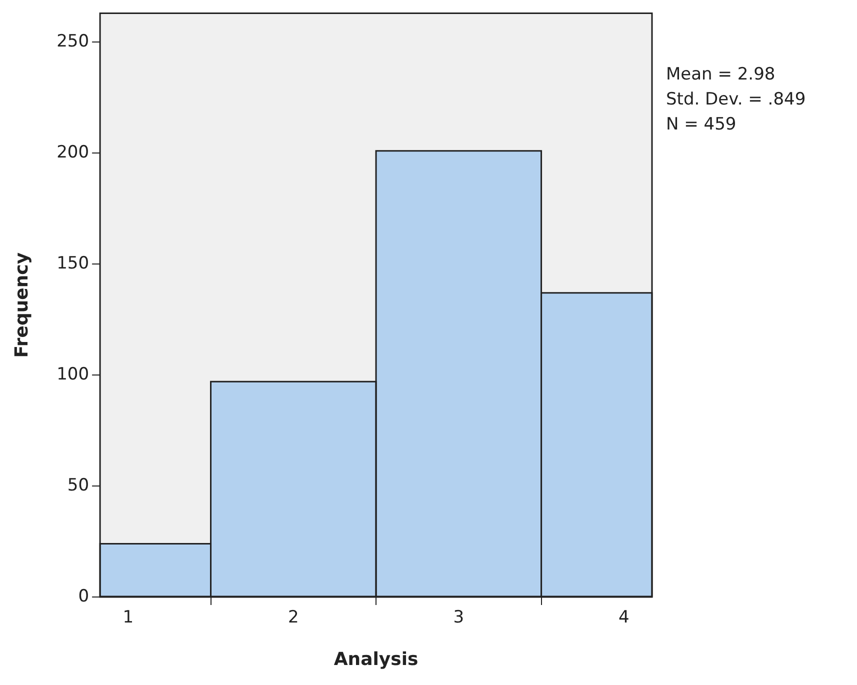 The width and height of the screenshot is (857, 685). I want to click on y-tick-label: 100, so click(73, 374).